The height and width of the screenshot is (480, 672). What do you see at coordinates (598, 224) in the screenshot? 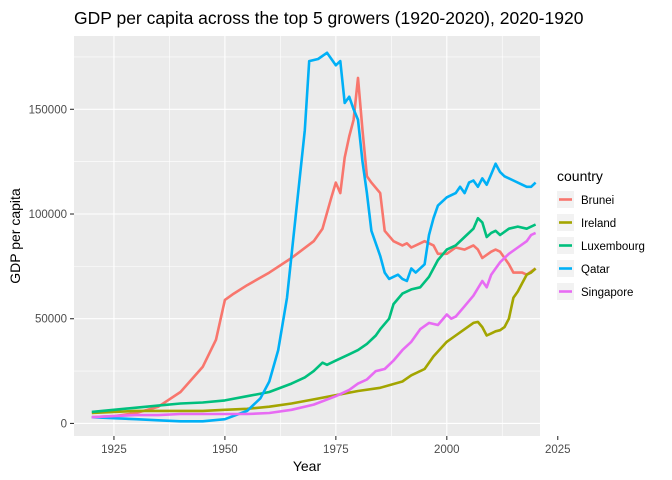
I see `legend-label: Ireland` at bounding box center [598, 224].